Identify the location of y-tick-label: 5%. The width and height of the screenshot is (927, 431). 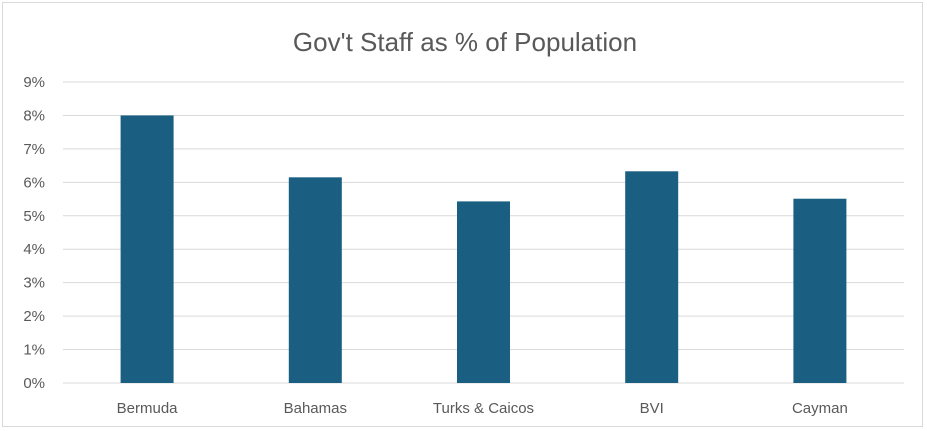
(34, 216).